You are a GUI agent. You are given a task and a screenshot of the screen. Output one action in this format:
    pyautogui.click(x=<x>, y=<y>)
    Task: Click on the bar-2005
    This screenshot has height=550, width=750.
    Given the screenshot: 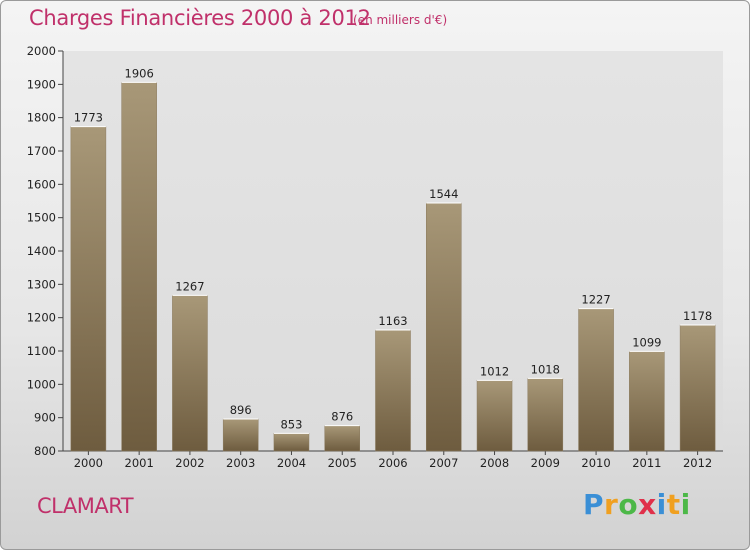 What is the action you would take?
    pyautogui.click(x=342, y=438)
    